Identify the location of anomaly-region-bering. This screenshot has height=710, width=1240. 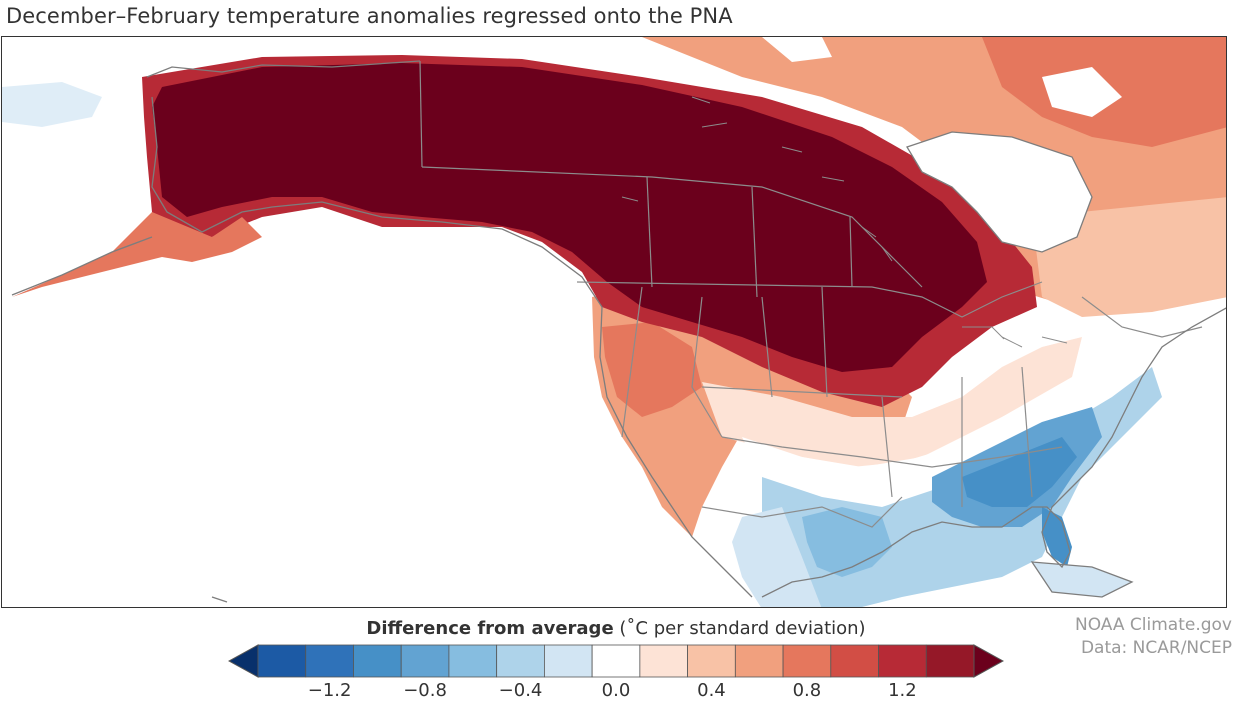
(52, 104).